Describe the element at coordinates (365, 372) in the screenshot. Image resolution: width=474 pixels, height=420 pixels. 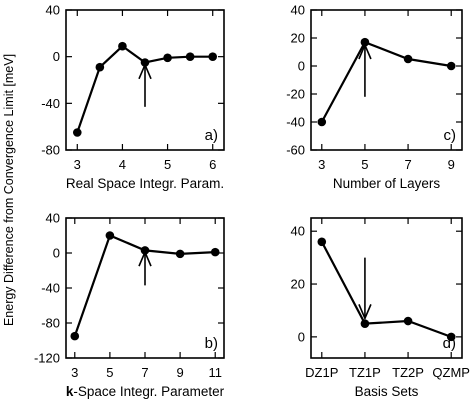
I see `x-tick-label: TZ1P` at that location.